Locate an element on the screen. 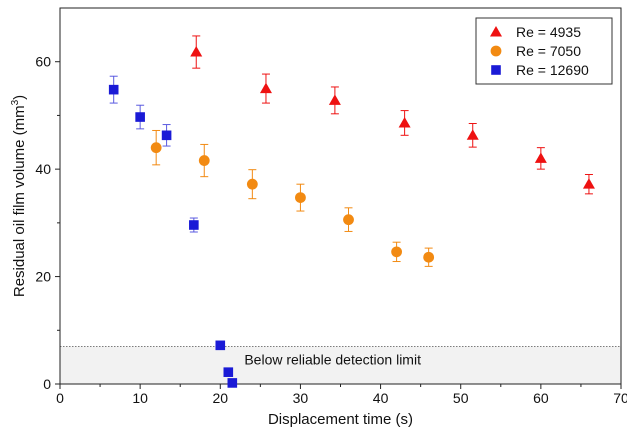 The image size is (627, 432). legend-label: Re = 12690 is located at coordinates (552, 70).